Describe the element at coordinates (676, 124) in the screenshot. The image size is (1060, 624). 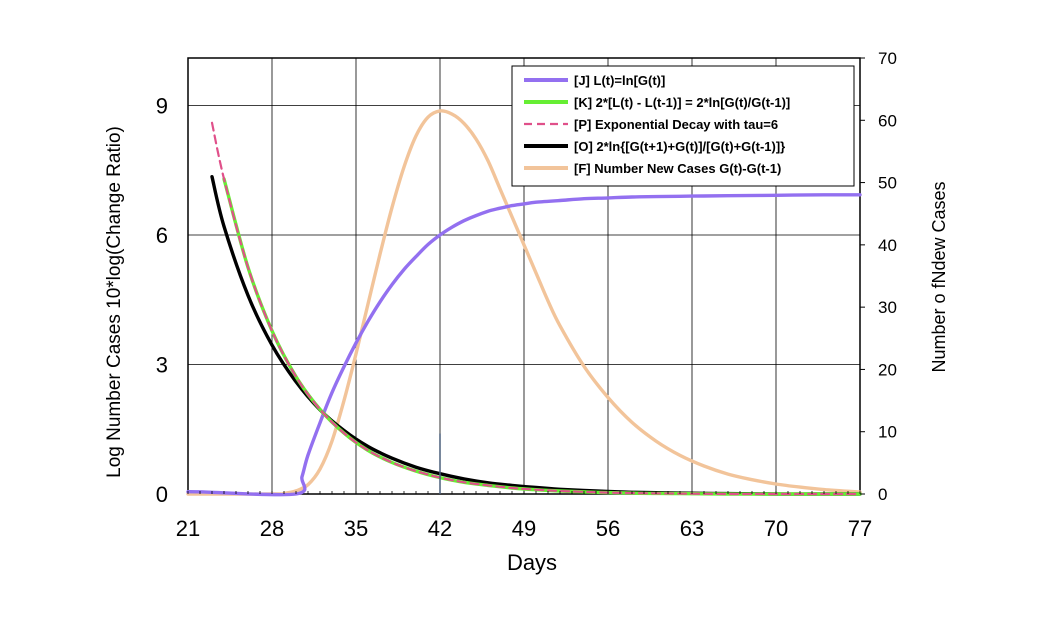
I see `legend-label: [P] Exponential Decay with tau=6` at that location.